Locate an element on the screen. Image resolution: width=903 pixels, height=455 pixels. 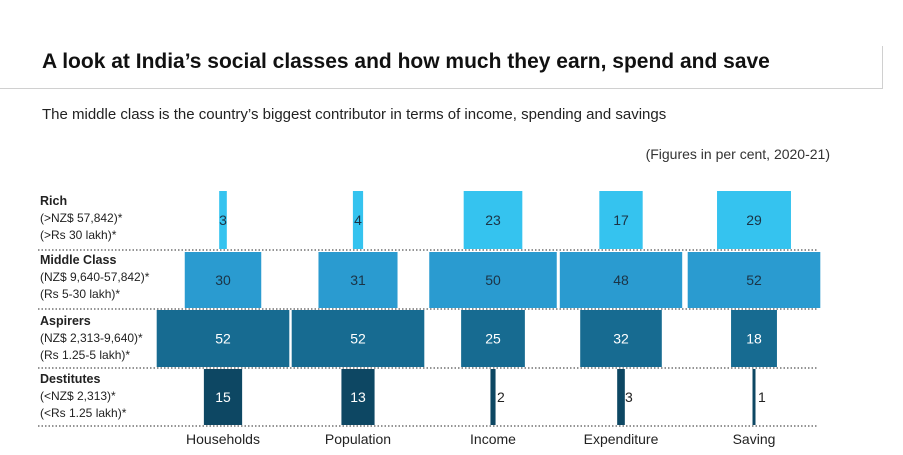
class-range-nzd: (<NZ$ 2,313)* is located at coordinates (78, 396).